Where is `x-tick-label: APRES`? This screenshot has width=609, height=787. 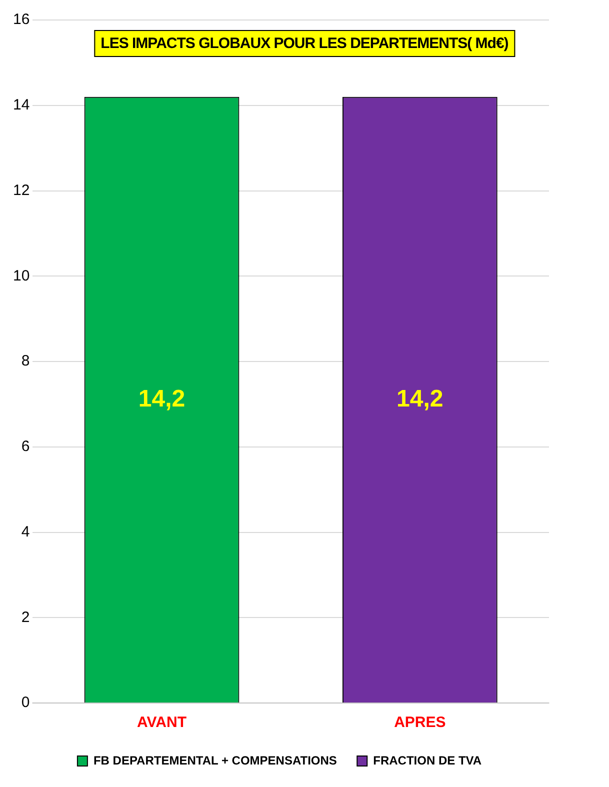
x-tick-label: APRES is located at coordinates (420, 723).